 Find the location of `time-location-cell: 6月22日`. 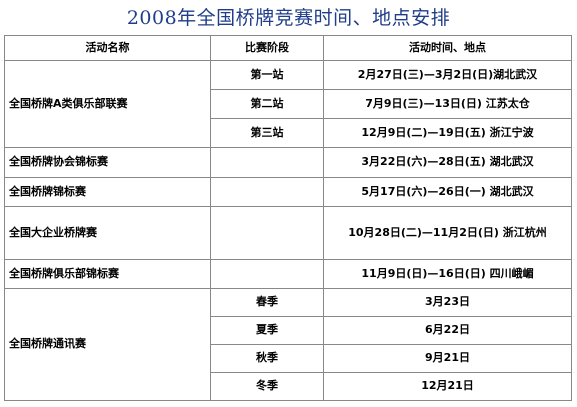

time-location-cell: 6月22日 is located at coordinates (447, 330).